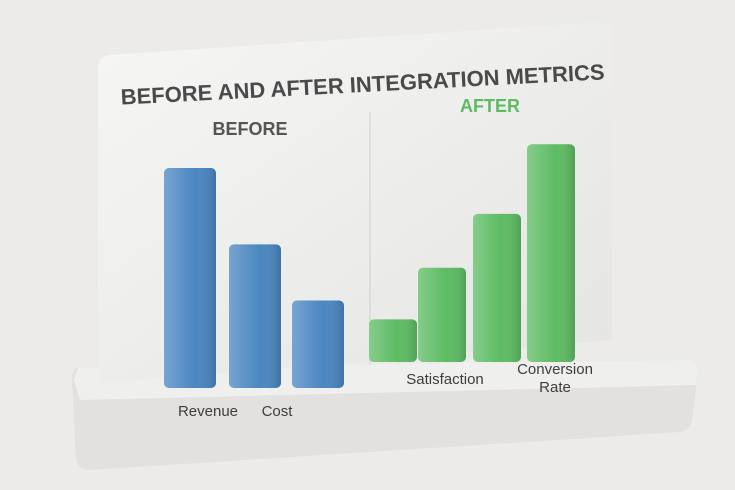 This screenshot has height=490, width=735. What do you see at coordinates (445, 379) in the screenshot?
I see `x-tick-label: Satisfaction` at bounding box center [445, 379].